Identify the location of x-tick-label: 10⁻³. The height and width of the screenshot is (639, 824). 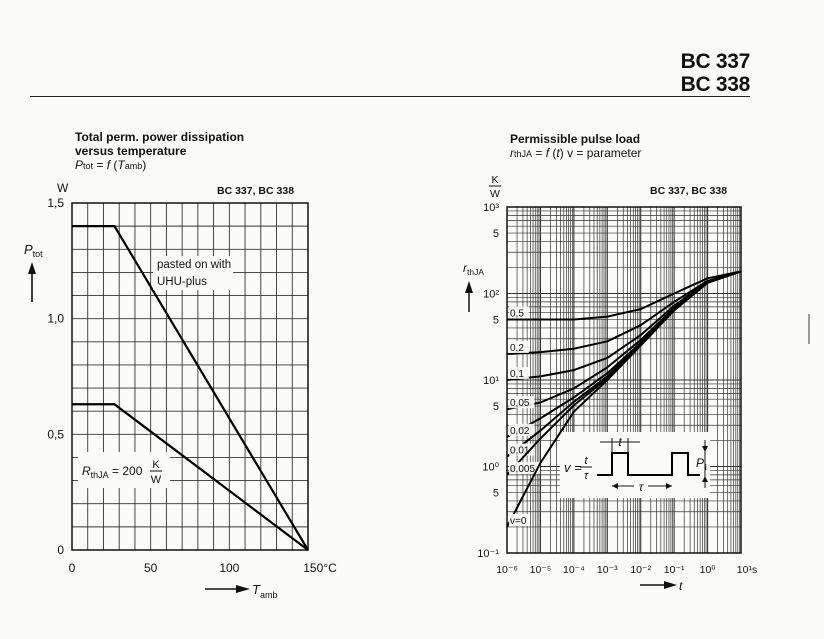
(607, 570).